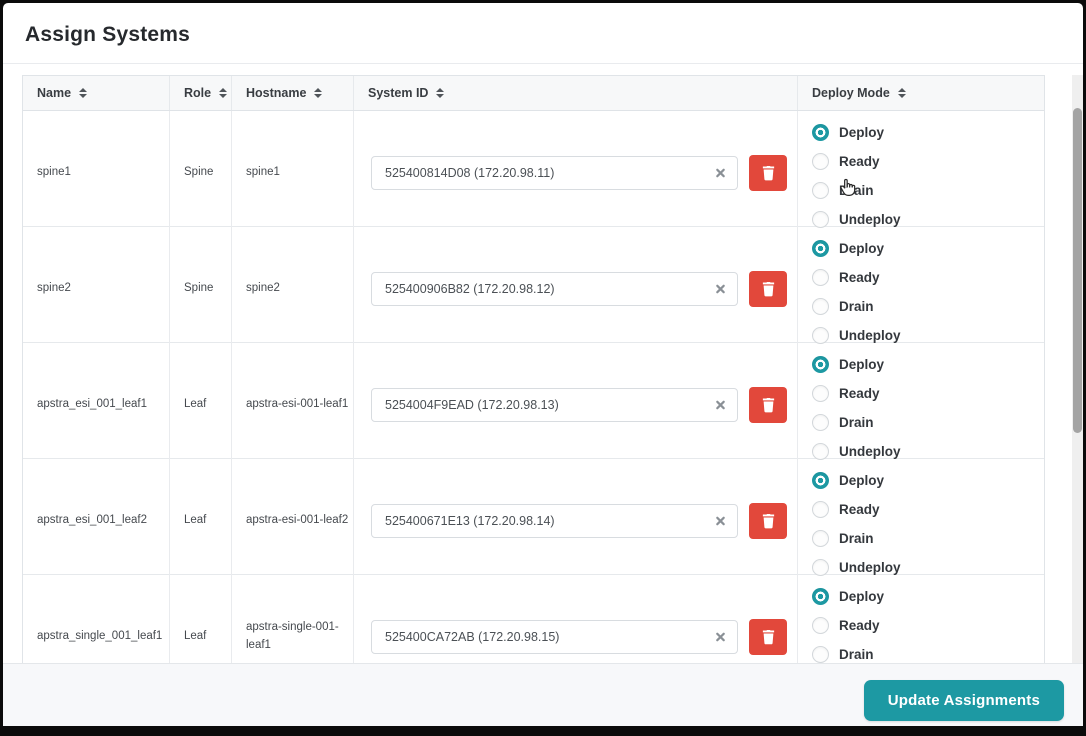 This screenshot has height=736, width=1086. Describe the element at coordinates (1077, 270) in the screenshot. I see `scrollbar-thumb` at that location.